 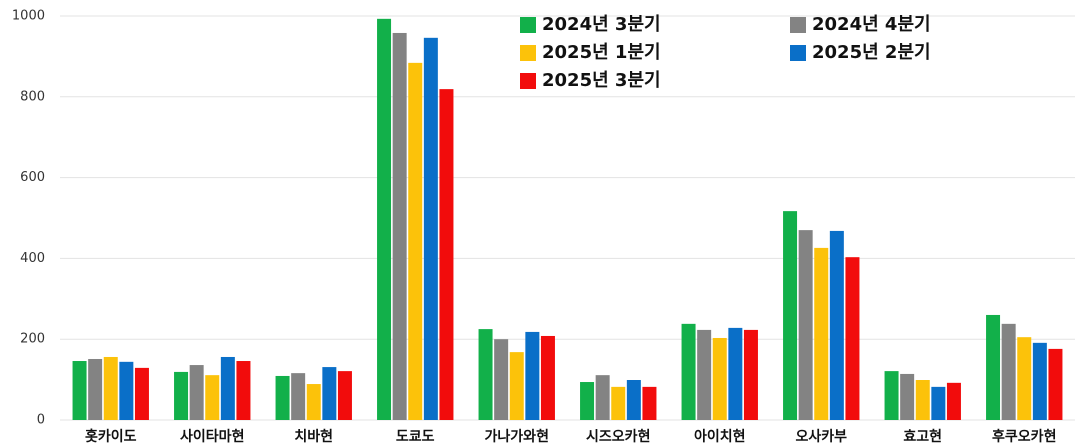 I want to click on legend-label: 2025년 3분기, so click(x=601, y=80).